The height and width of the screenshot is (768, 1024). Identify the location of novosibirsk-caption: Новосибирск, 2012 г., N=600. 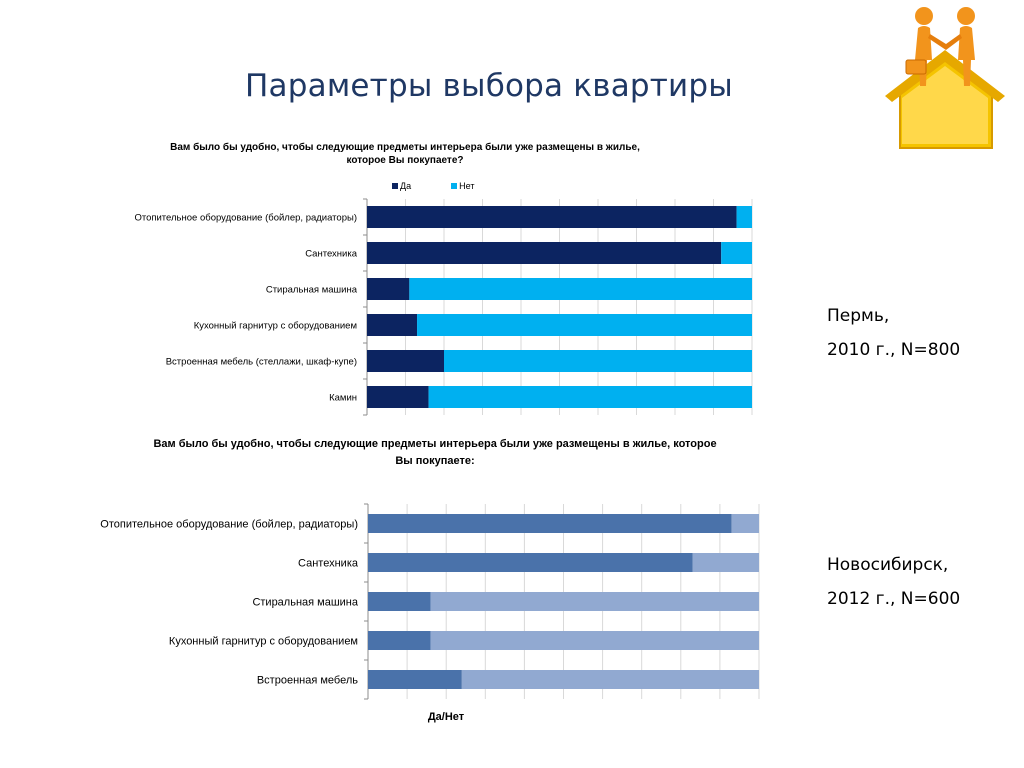
(893, 582).